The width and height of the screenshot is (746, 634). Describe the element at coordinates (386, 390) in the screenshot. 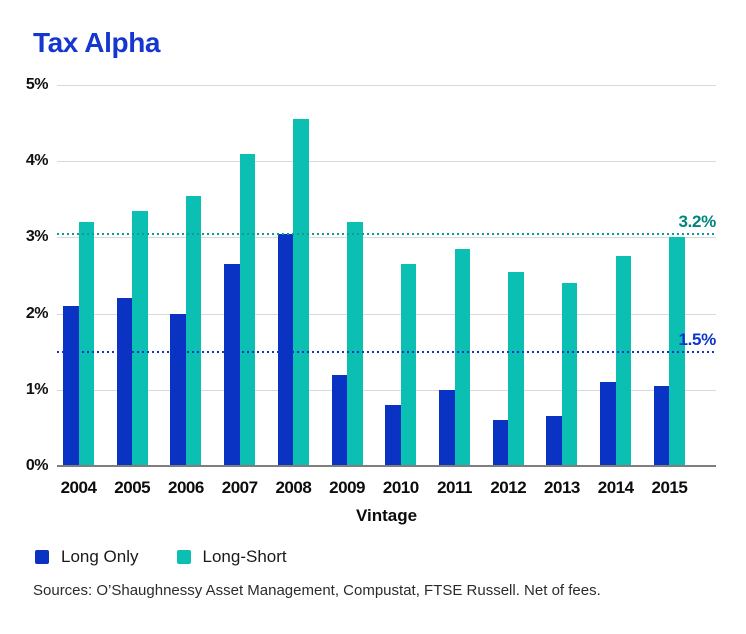

I see `gridline-1%` at that location.